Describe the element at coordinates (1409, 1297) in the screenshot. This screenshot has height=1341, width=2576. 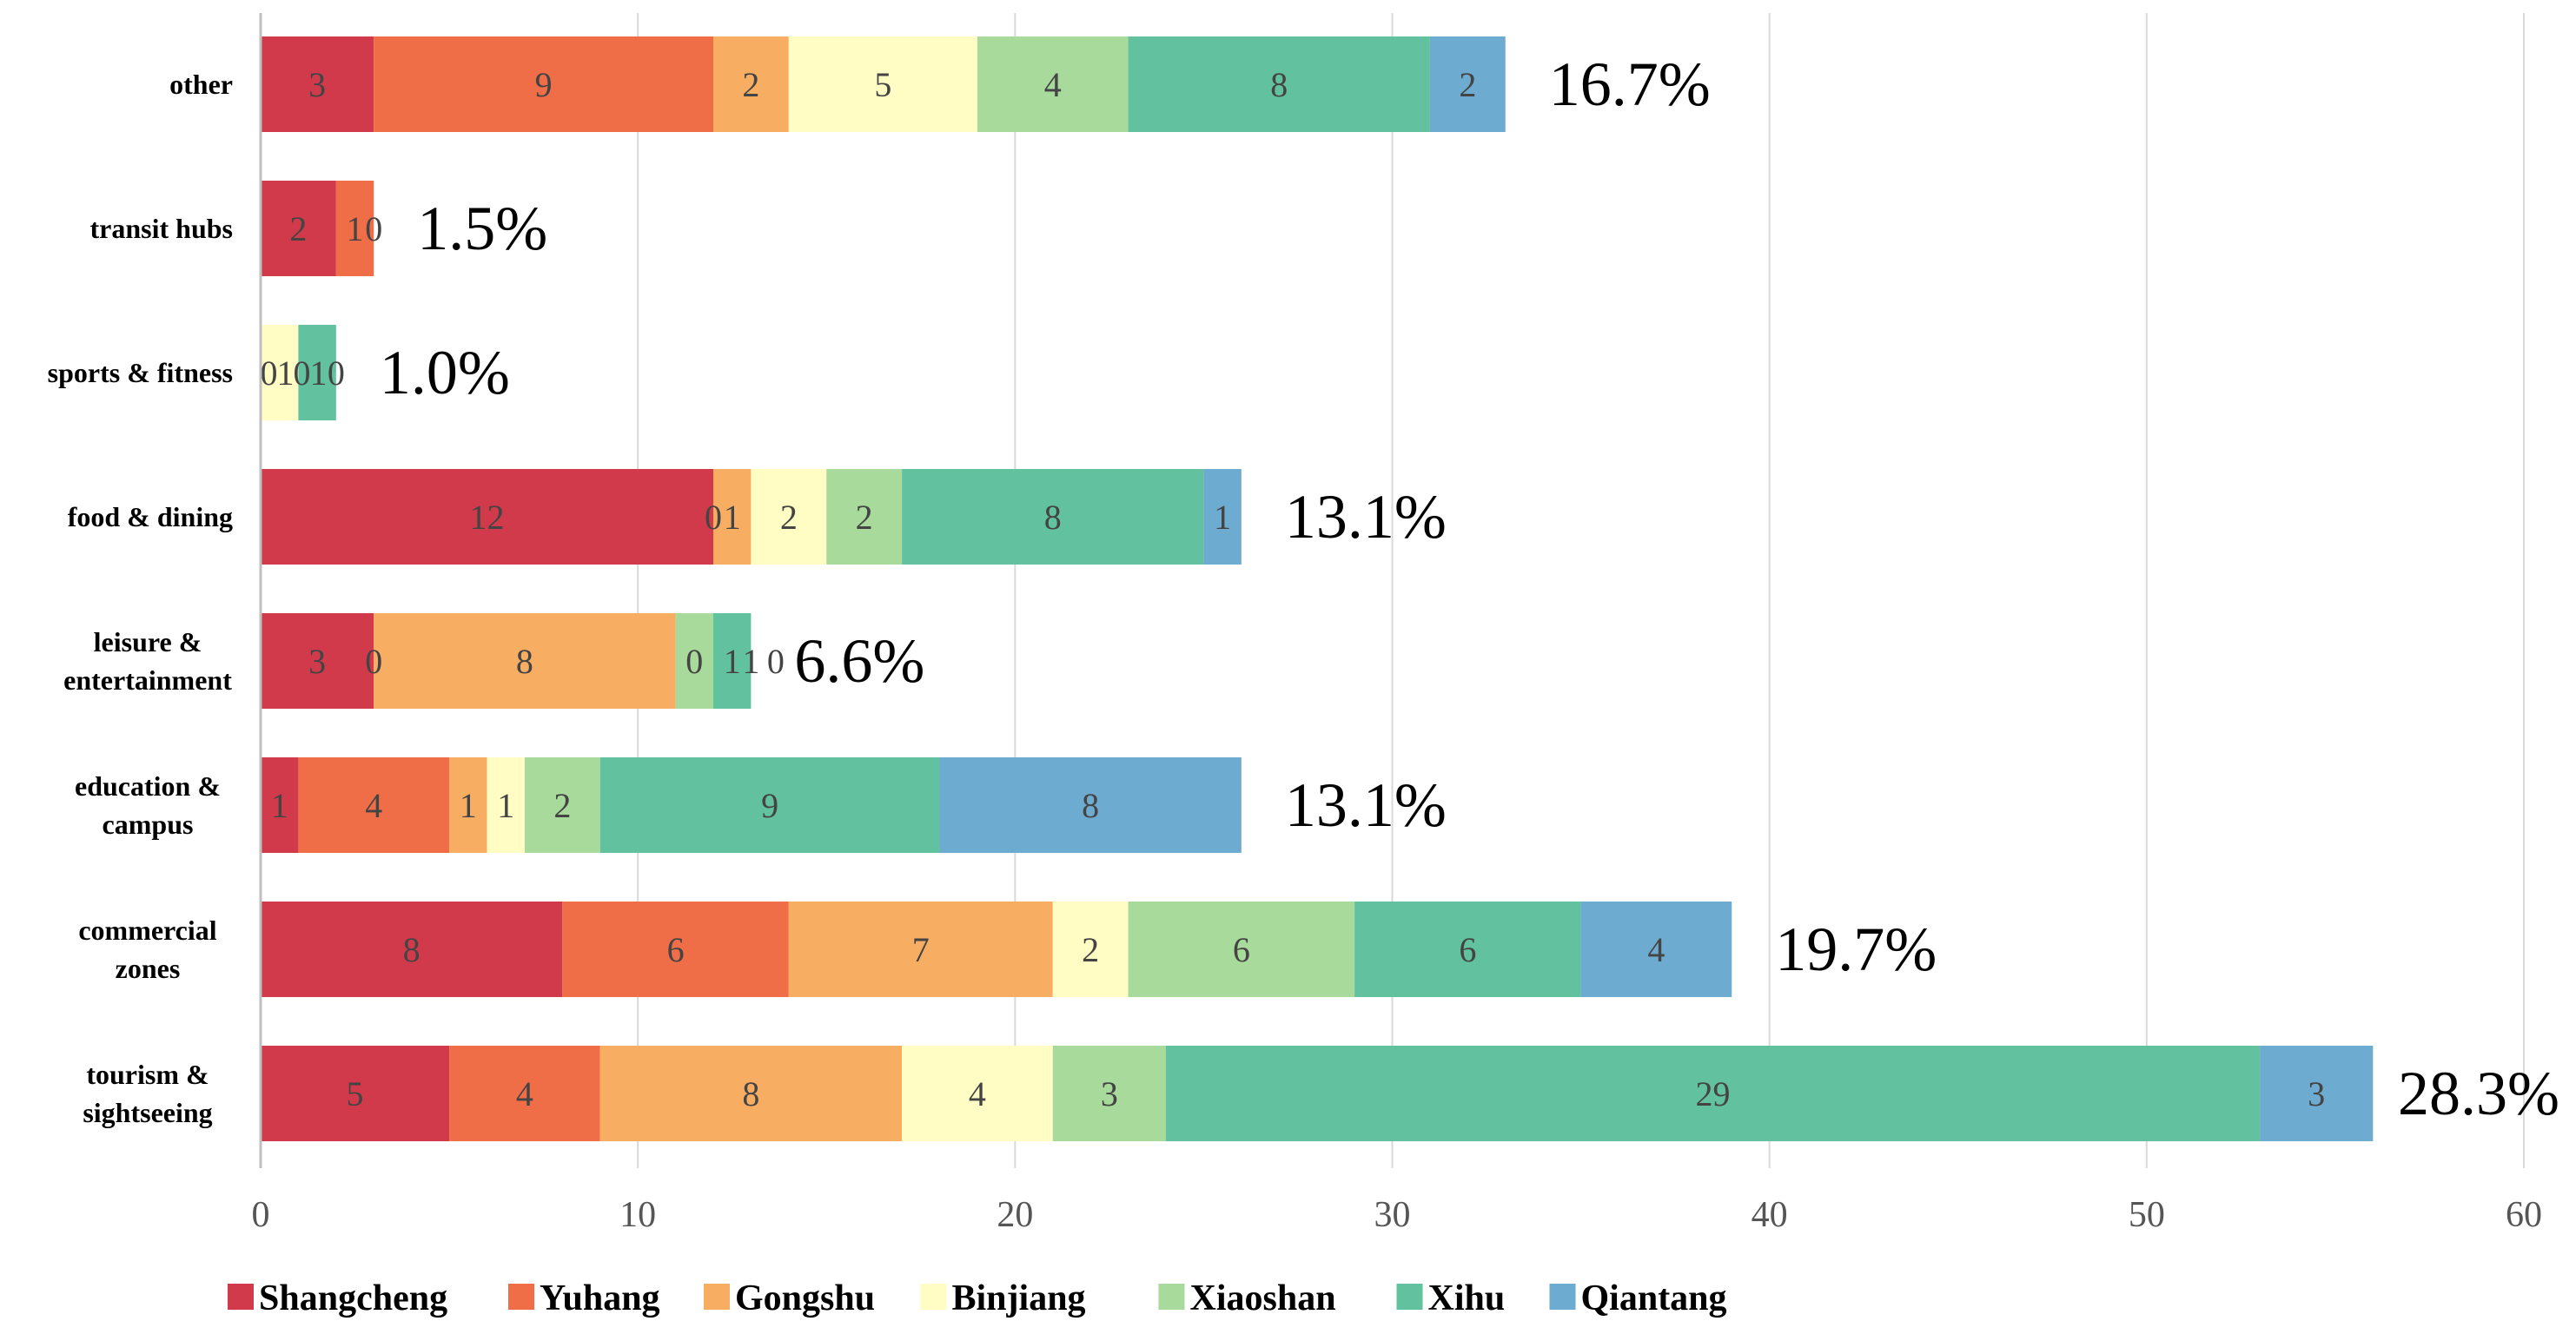
I see `legend-swatch-xihu` at that location.